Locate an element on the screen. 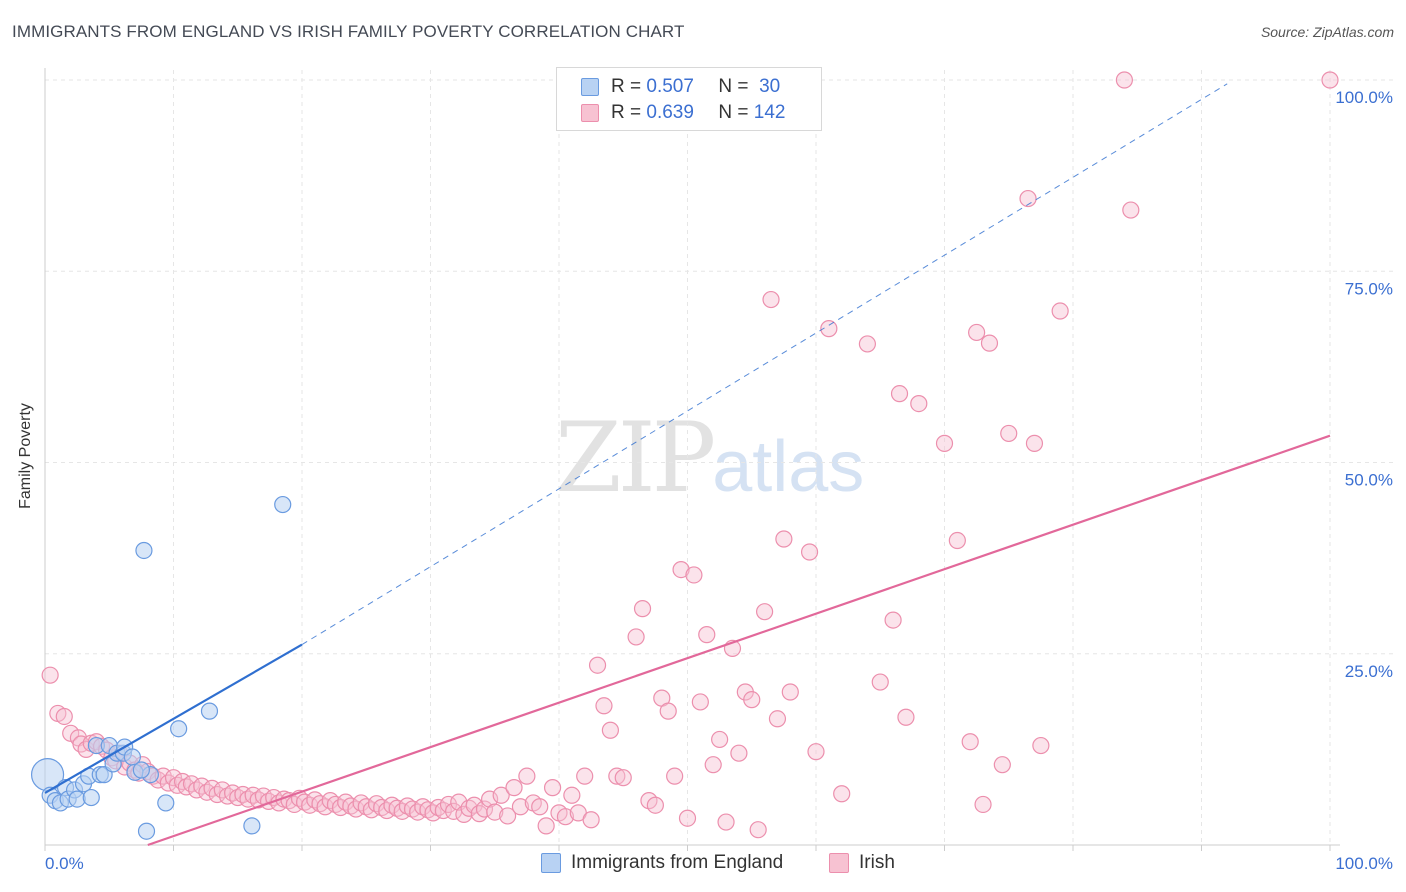 The height and width of the screenshot is (892, 1406). bottom-legend-label-england: Immigrants from England is located at coordinates (677, 862).